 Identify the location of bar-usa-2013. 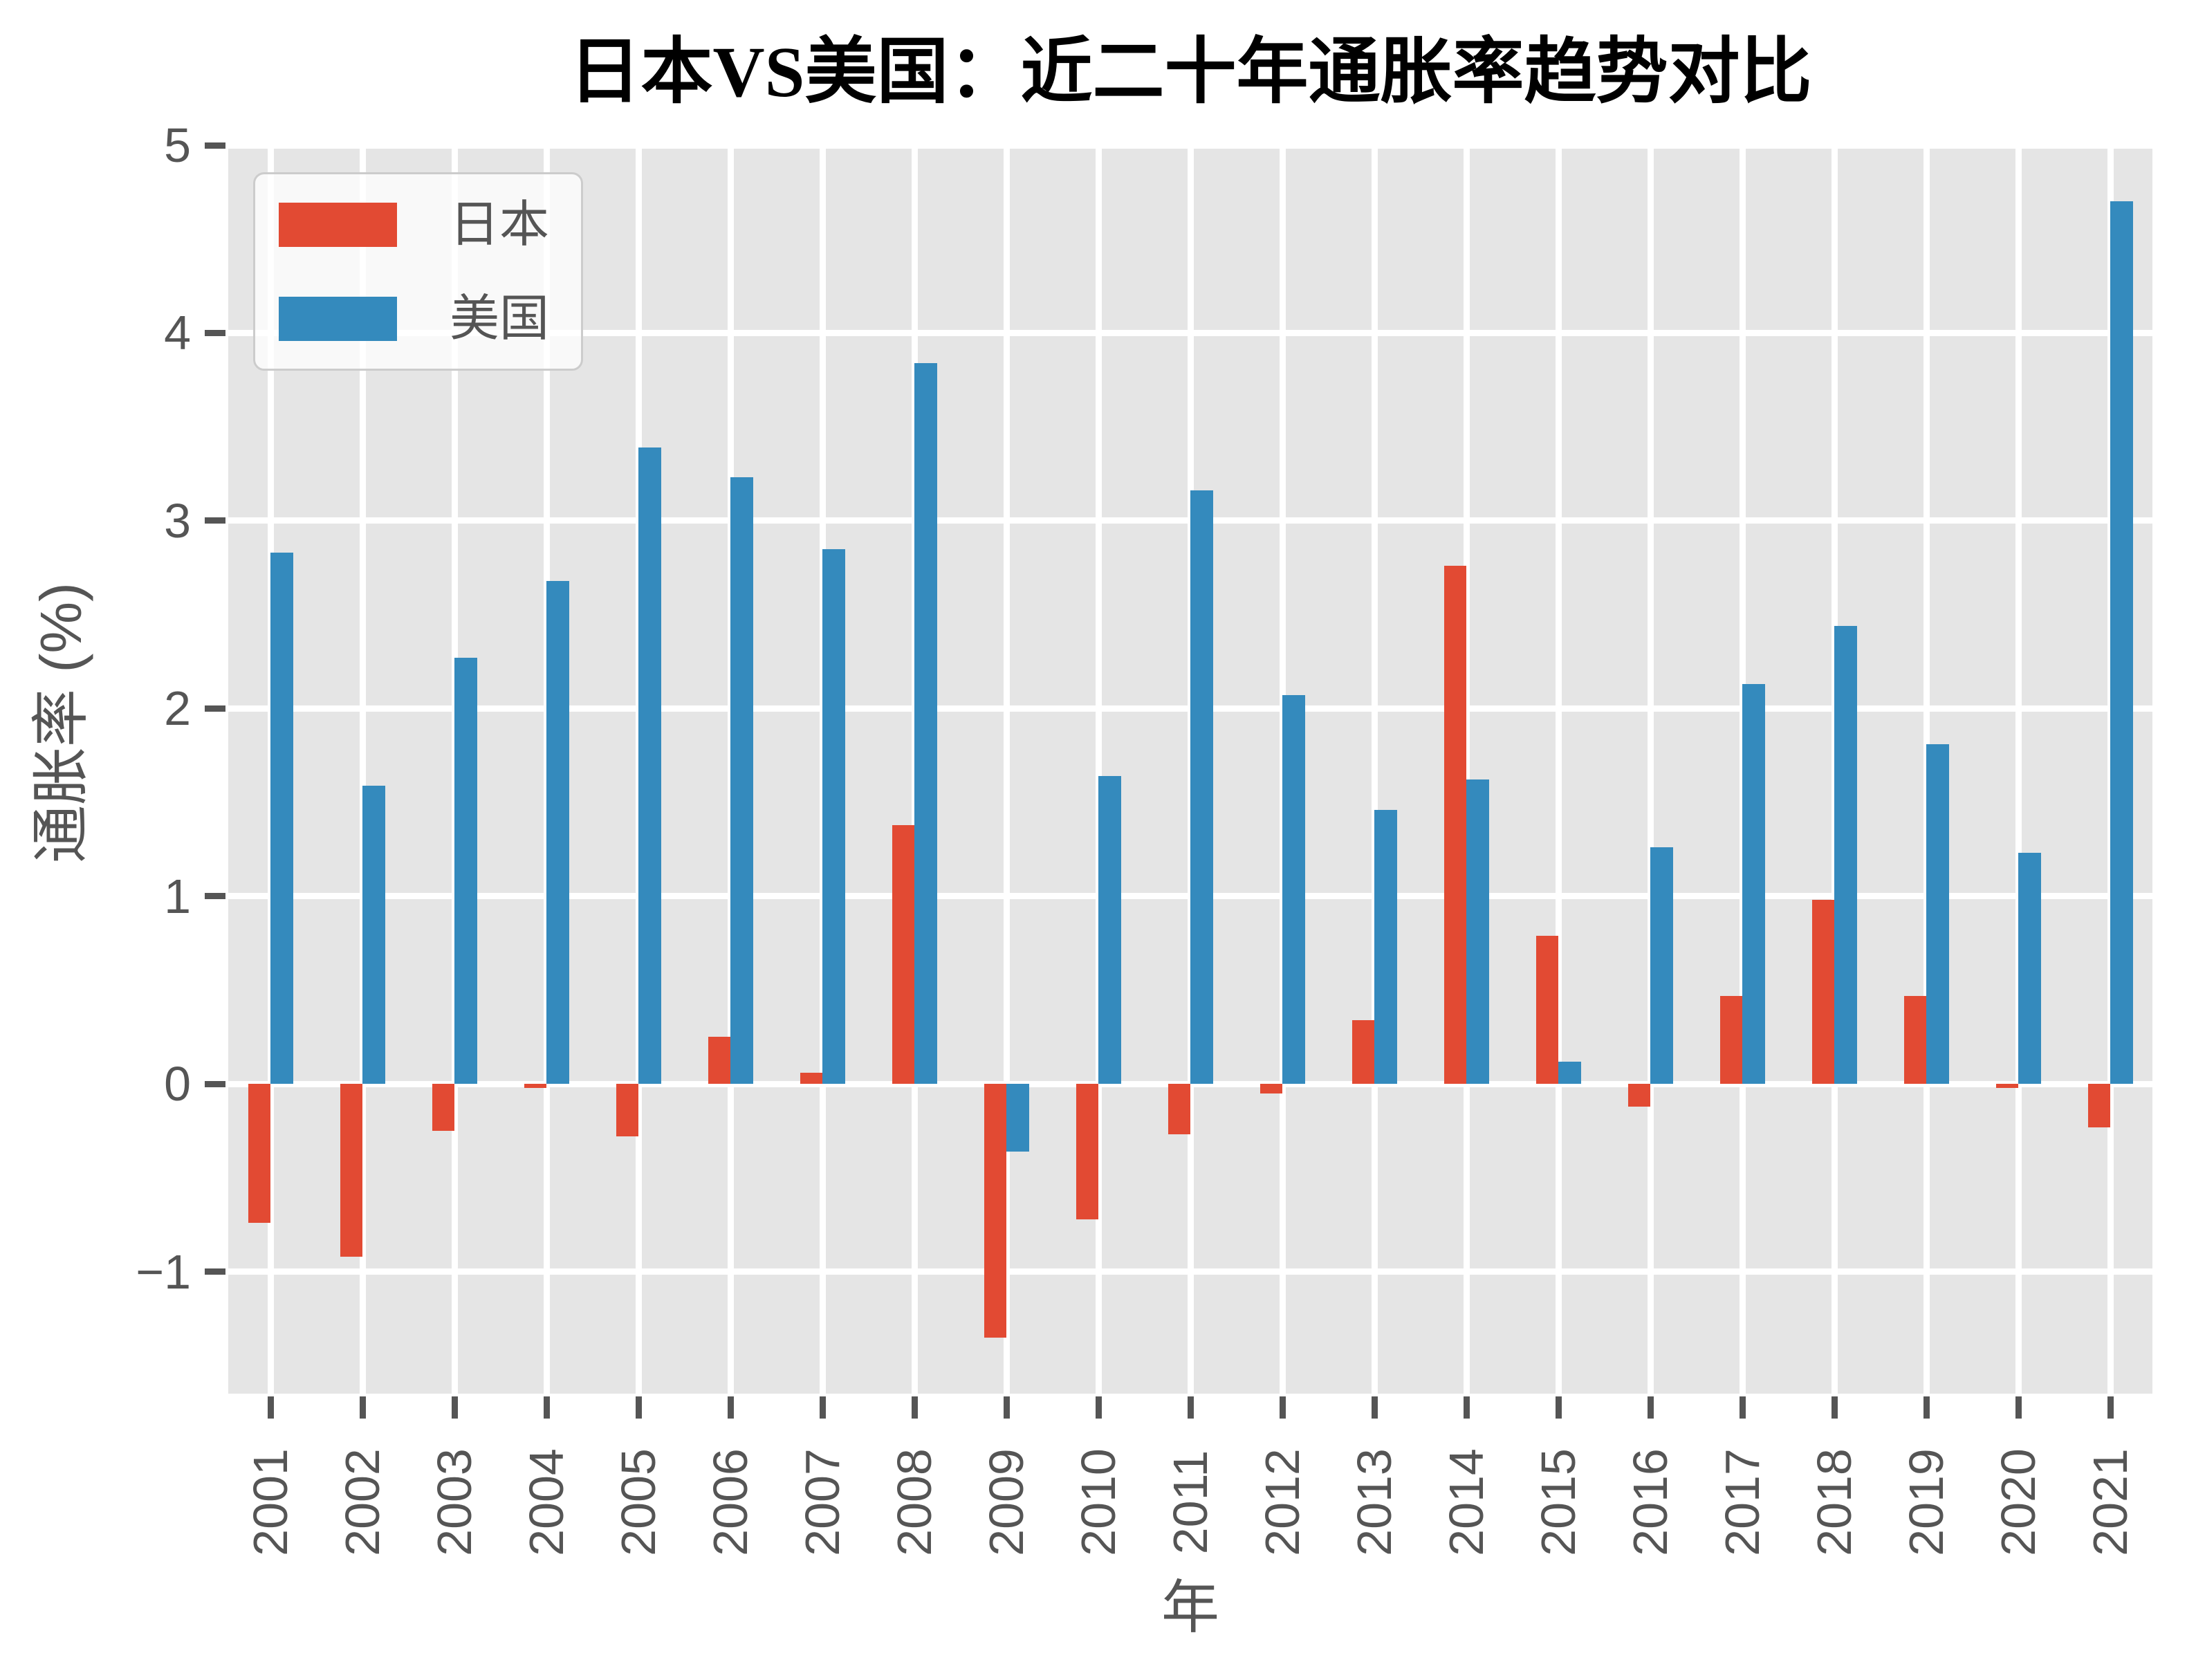
(1385, 947).